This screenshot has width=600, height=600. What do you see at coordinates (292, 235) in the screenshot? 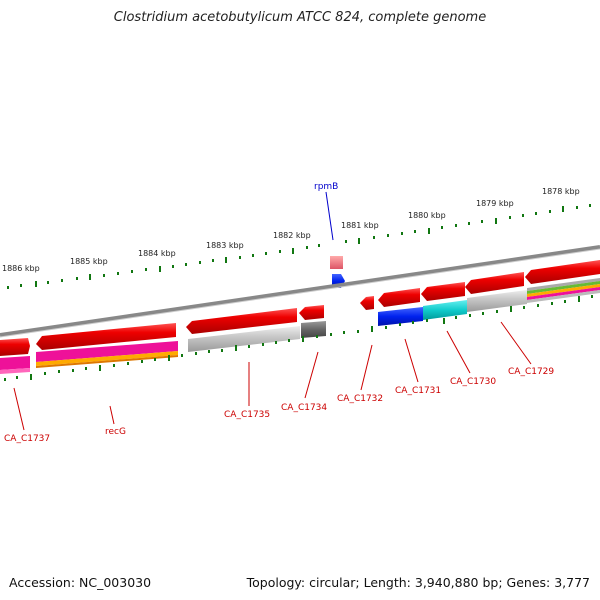
I see `kbp-label: 1882 kbp` at bounding box center [292, 235].